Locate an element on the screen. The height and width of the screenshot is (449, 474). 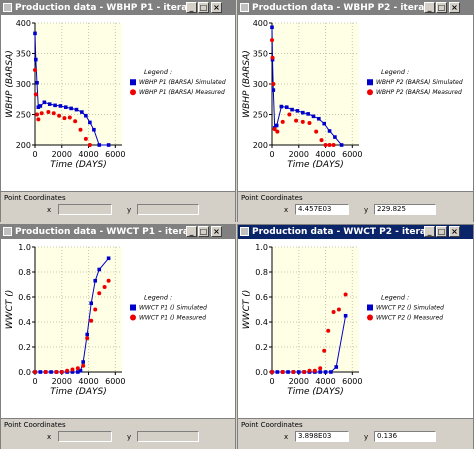
x-tick-label: 0 is located at coordinates (34, 154).